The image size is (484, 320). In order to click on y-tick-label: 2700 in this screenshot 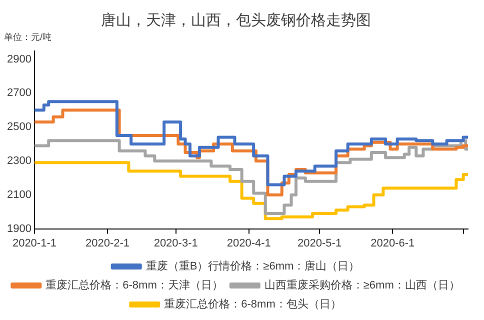, I will do `click(19, 93)`.